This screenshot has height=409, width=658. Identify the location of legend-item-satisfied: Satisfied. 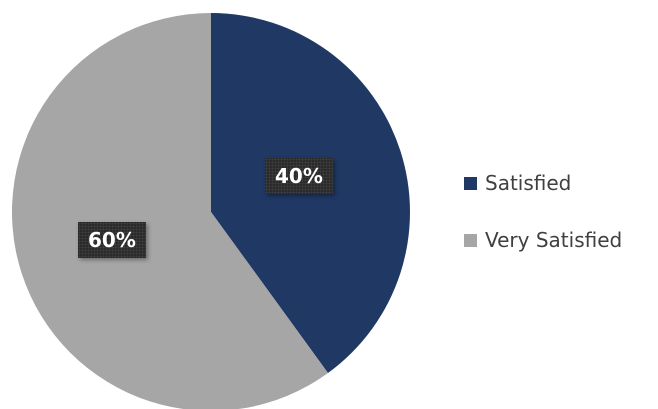
(543, 183).